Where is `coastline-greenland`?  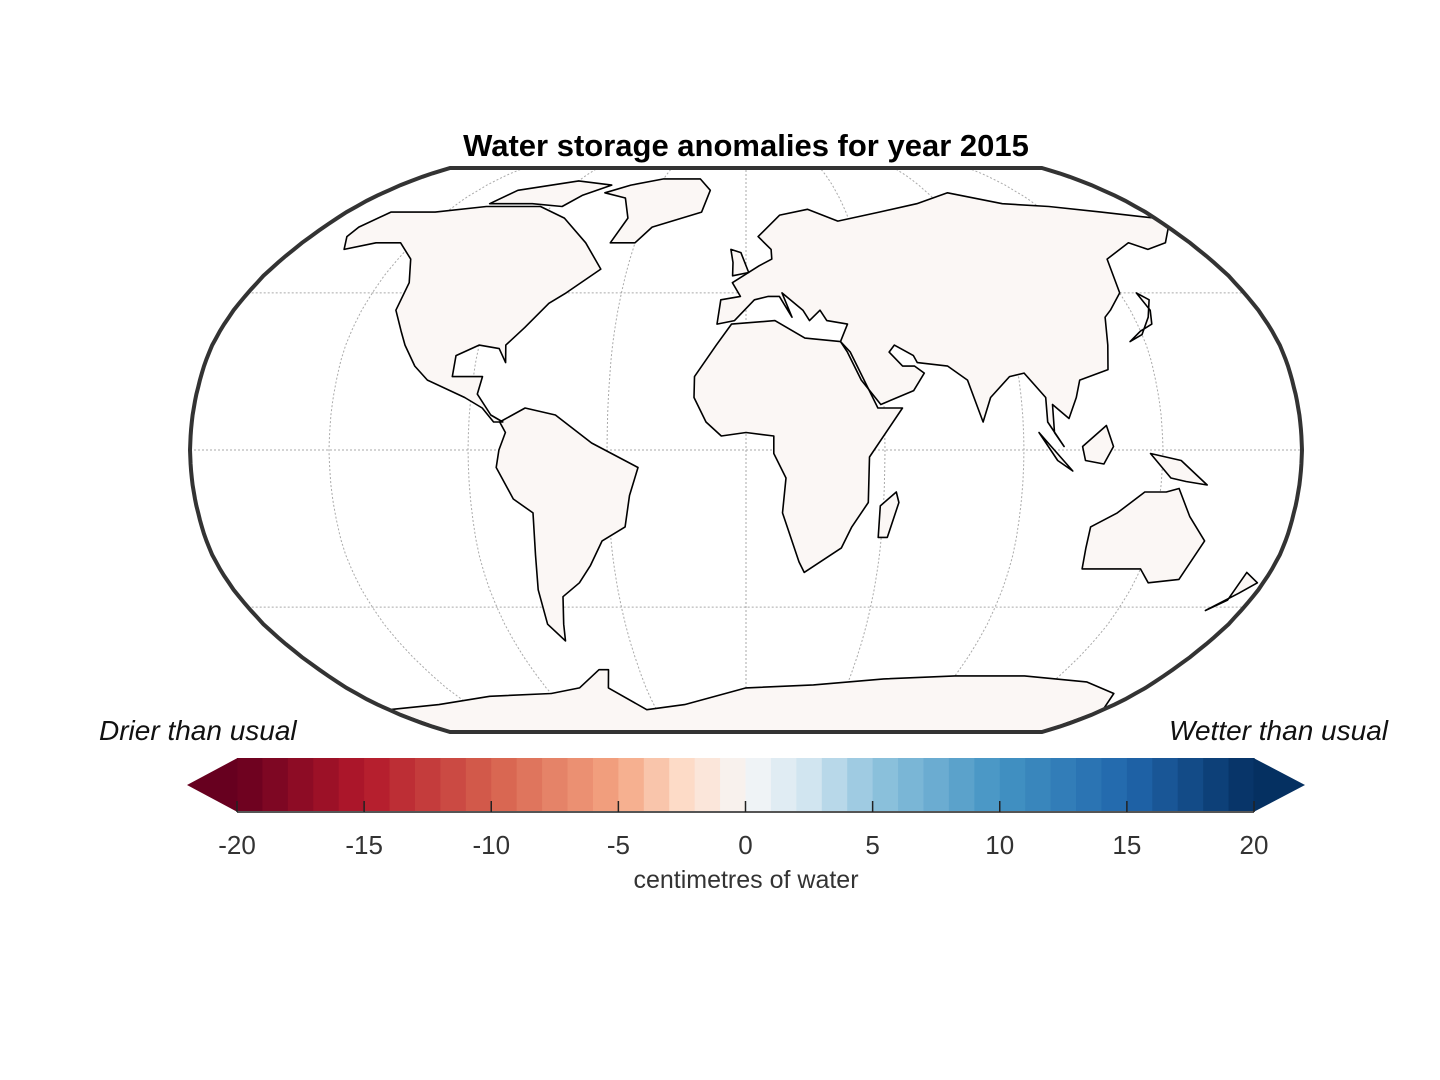 coastline-greenland is located at coordinates (658, 211).